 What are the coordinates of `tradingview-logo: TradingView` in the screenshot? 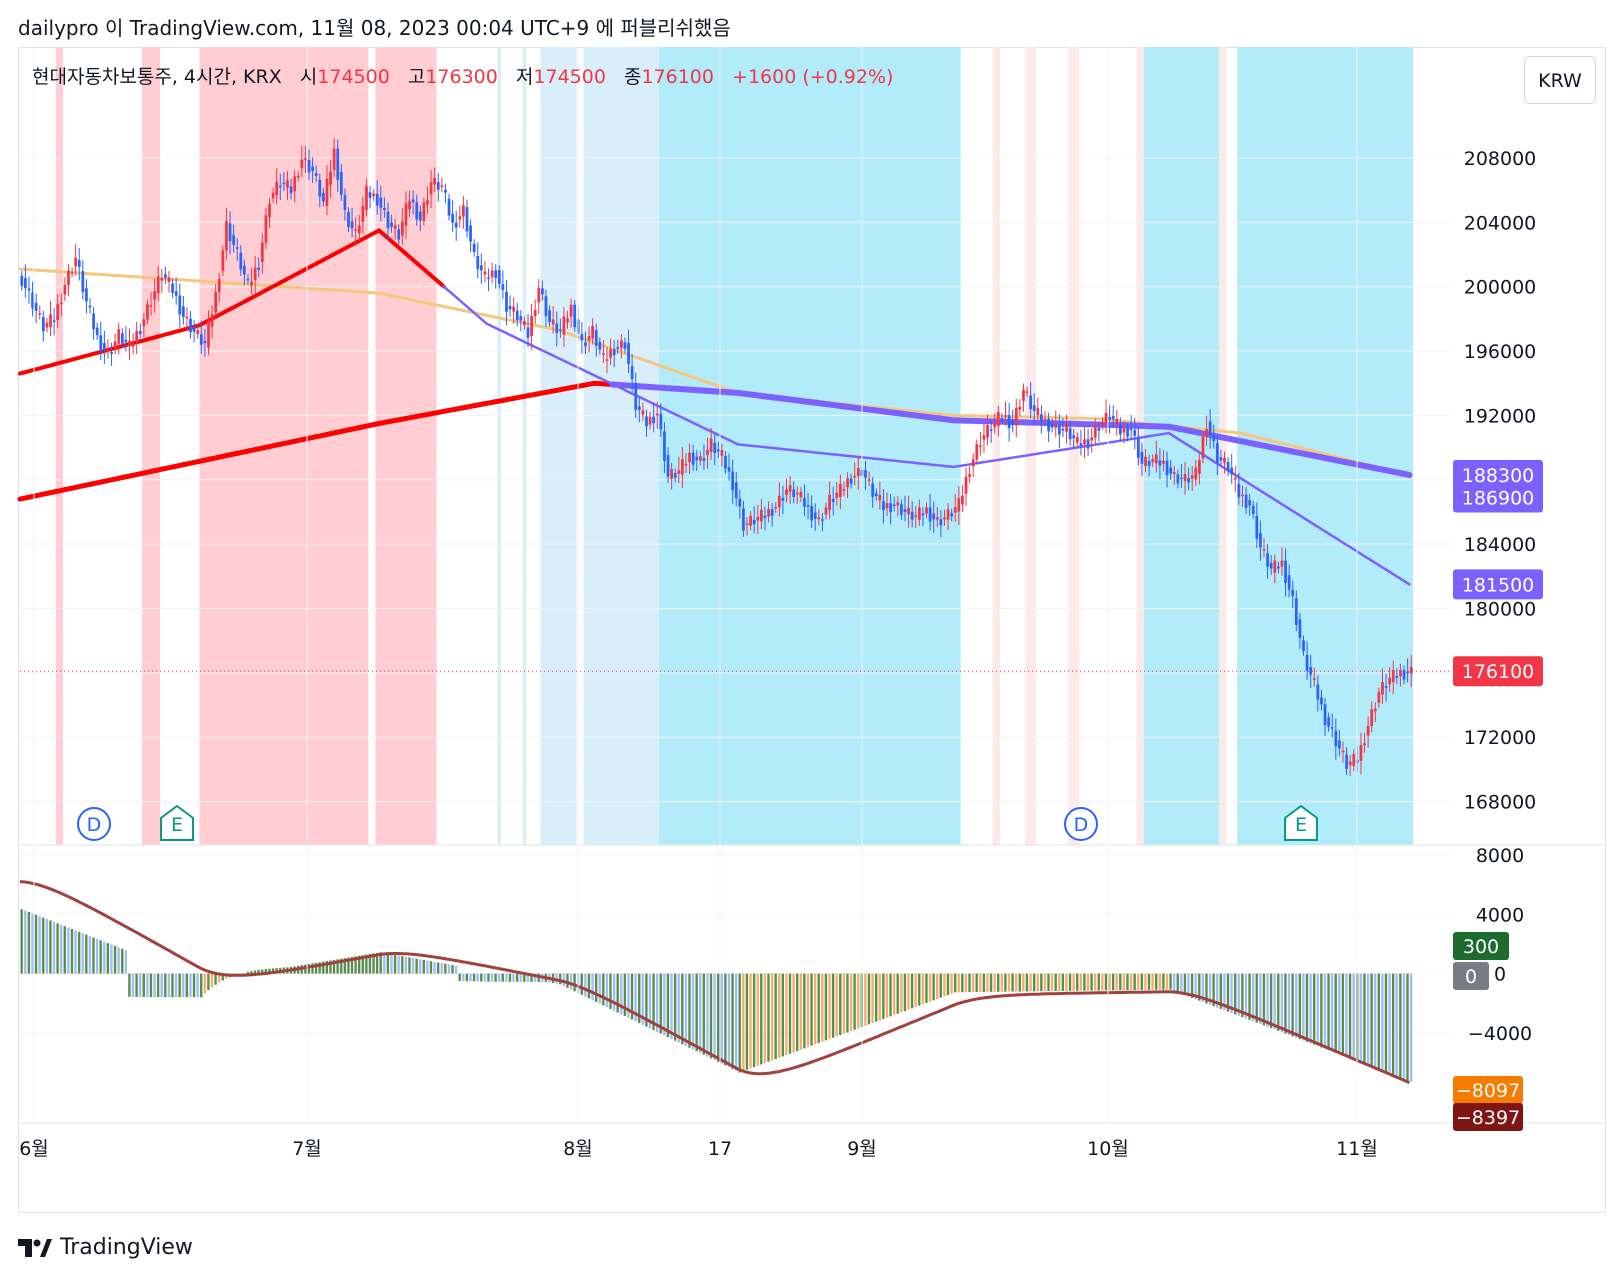 It's located at (105, 1247).